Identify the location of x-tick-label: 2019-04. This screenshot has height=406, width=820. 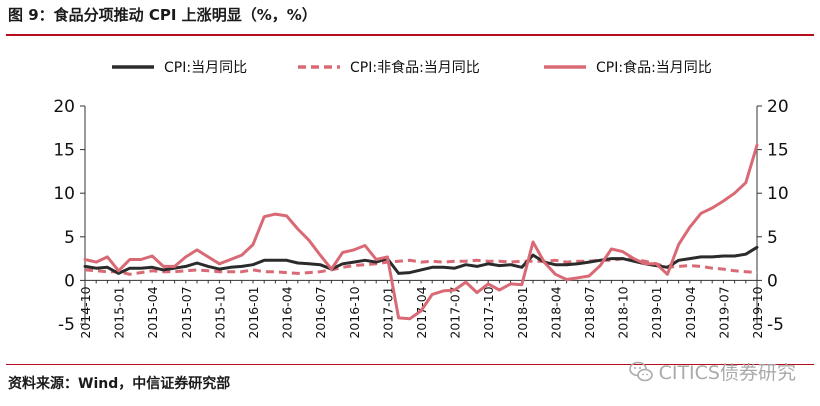
(690, 312).